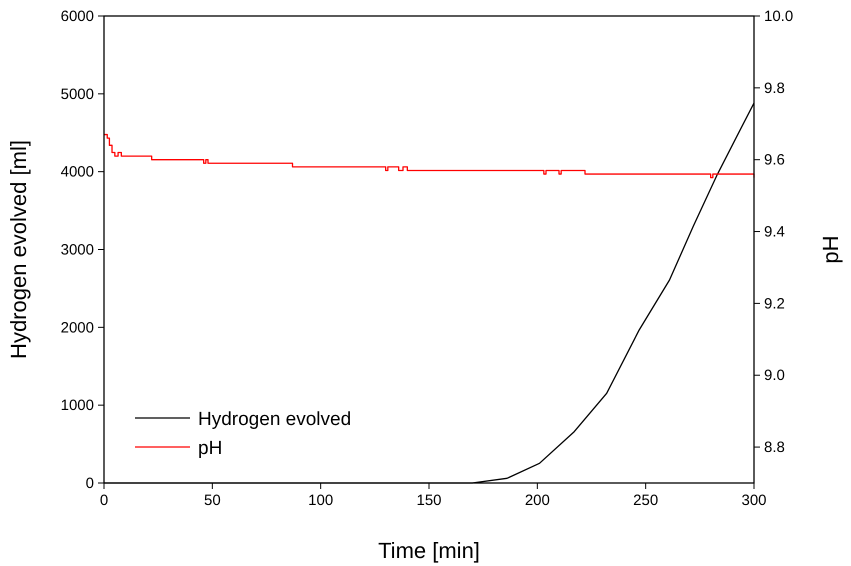  What do you see at coordinates (429, 500) in the screenshot?
I see `x-tick-label: 150` at bounding box center [429, 500].